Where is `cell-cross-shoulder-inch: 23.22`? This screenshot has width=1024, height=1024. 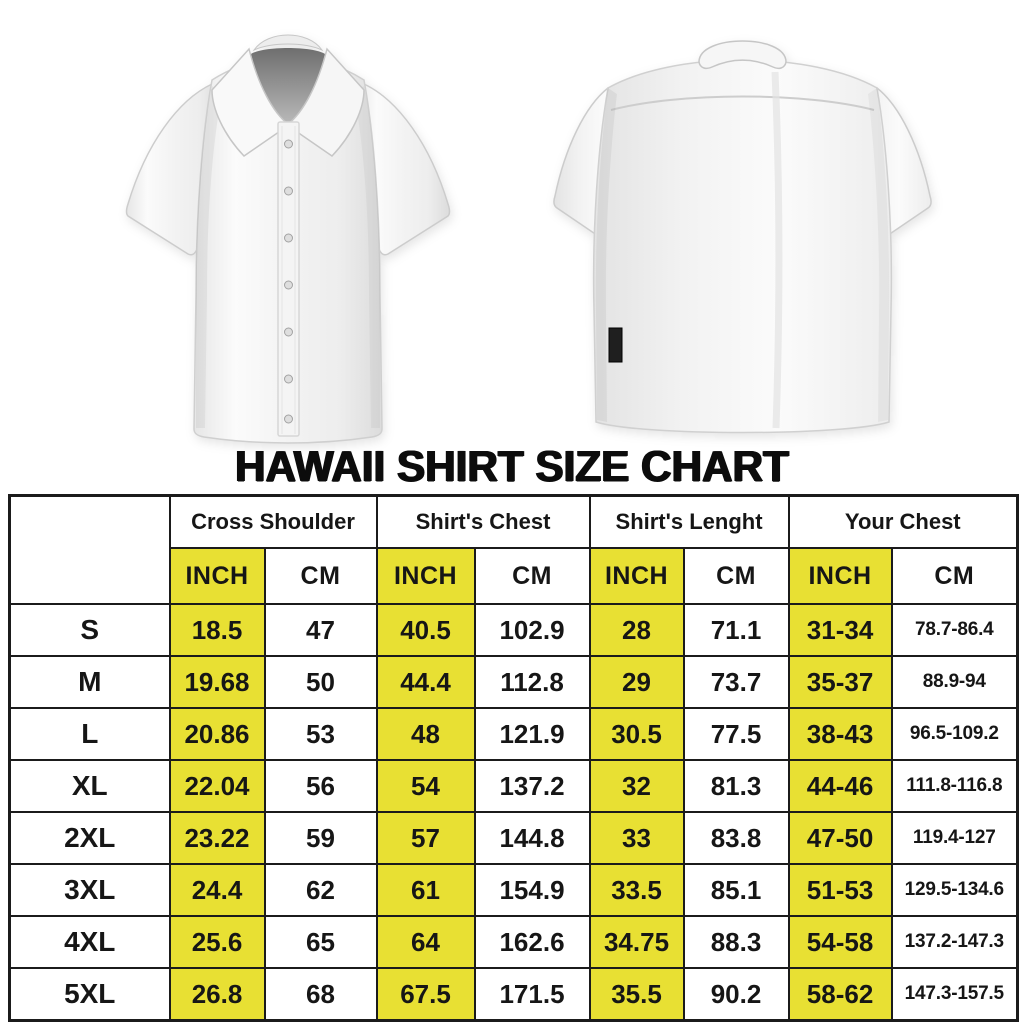
cell-cross-shoulder-inch: 23.22 is located at coordinates (217, 838).